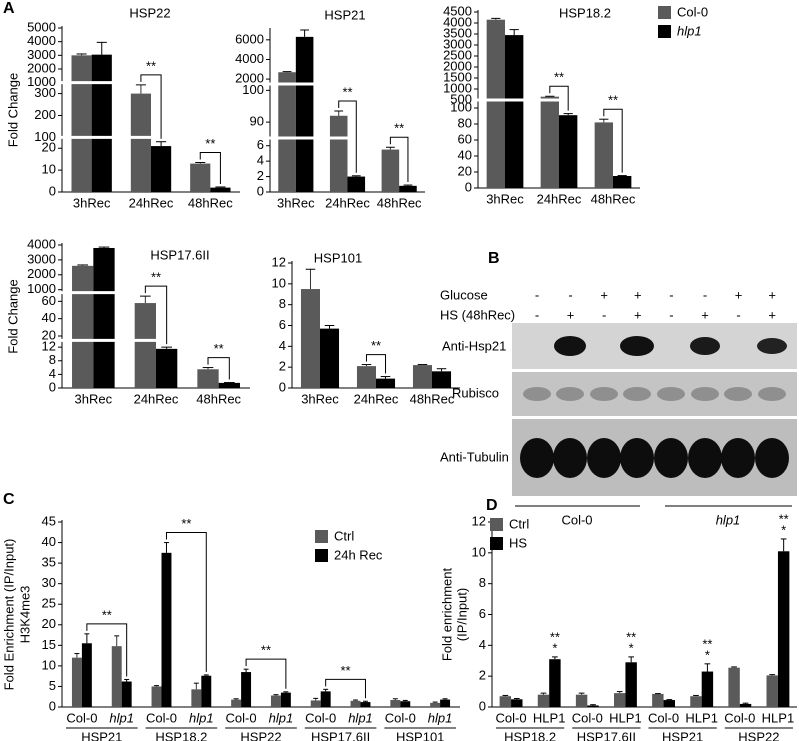  What do you see at coordinates (758, 735) in the screenshot?
I see `group-label: HSP22` at bounding box center [758, 735].